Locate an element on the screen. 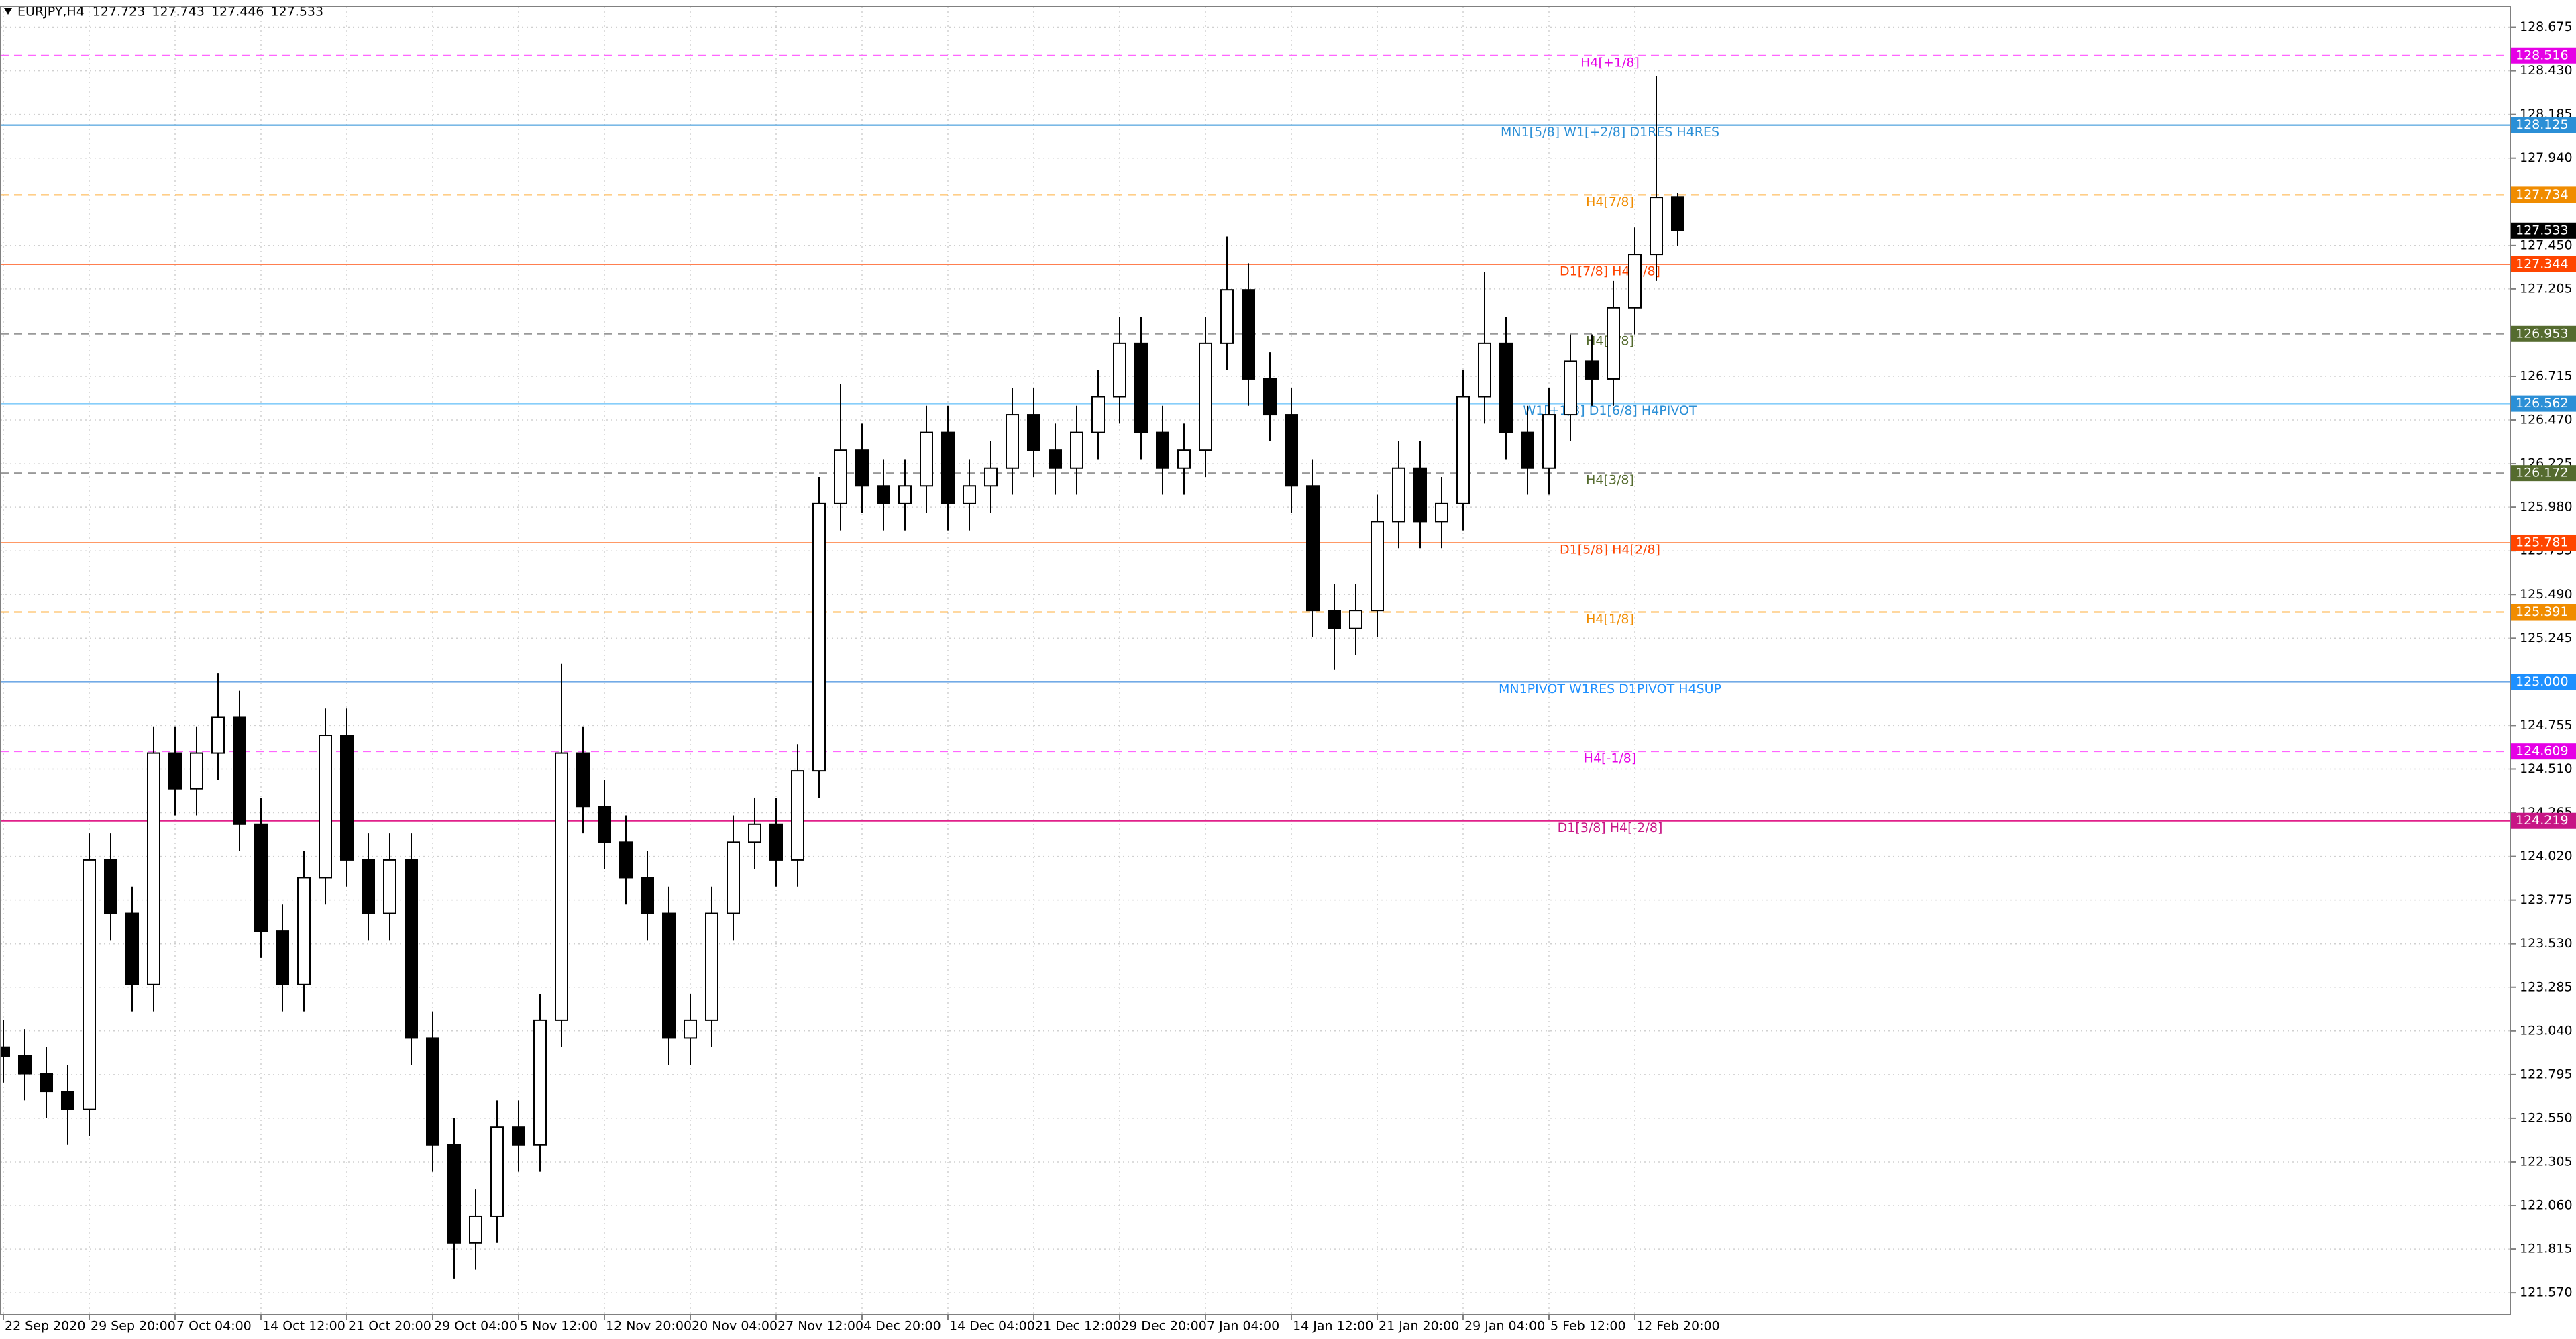  x-tick-label: 7 Oct 04:00 is located at coordinates (214, 1326).